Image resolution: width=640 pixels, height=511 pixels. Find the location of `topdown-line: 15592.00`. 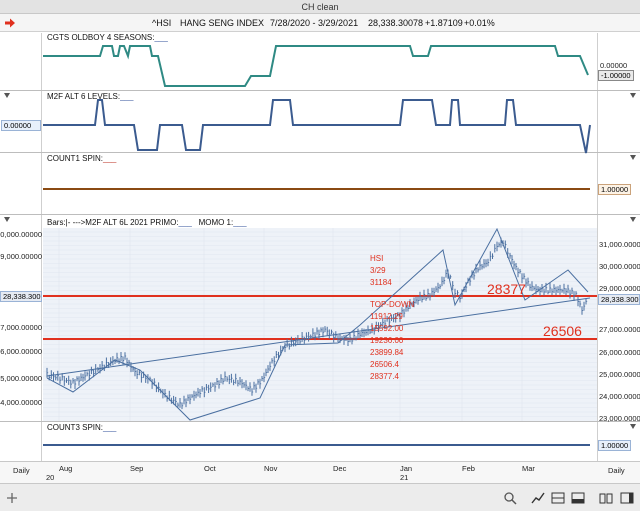

topdown-line: 15592.00 is located at coordinates (387, 328).